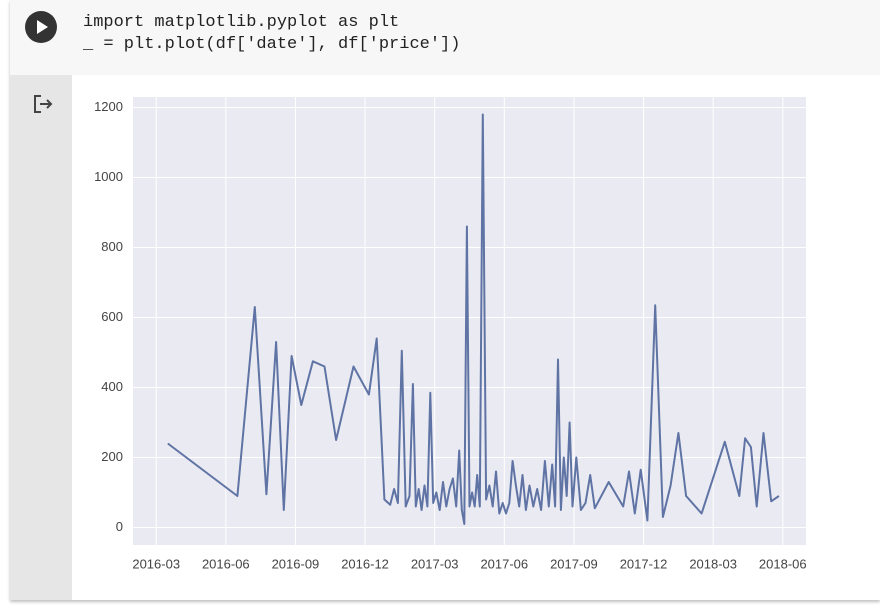  What do you see at coordinates (272, 44) in the screenshot?
I see `code-line: _ = plt.plot(df['date'], df['price'])` at bounding box center [272, 44].